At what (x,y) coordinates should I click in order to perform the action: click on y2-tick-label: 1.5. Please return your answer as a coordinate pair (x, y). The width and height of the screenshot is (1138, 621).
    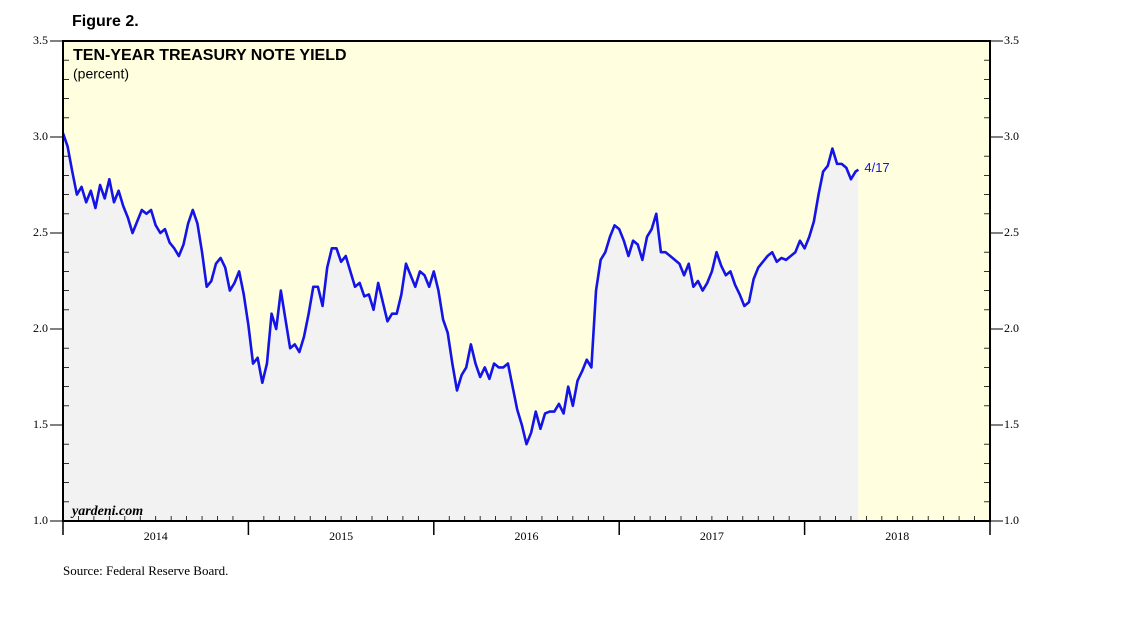
    Looking at the image, I should click on (1011, 424).